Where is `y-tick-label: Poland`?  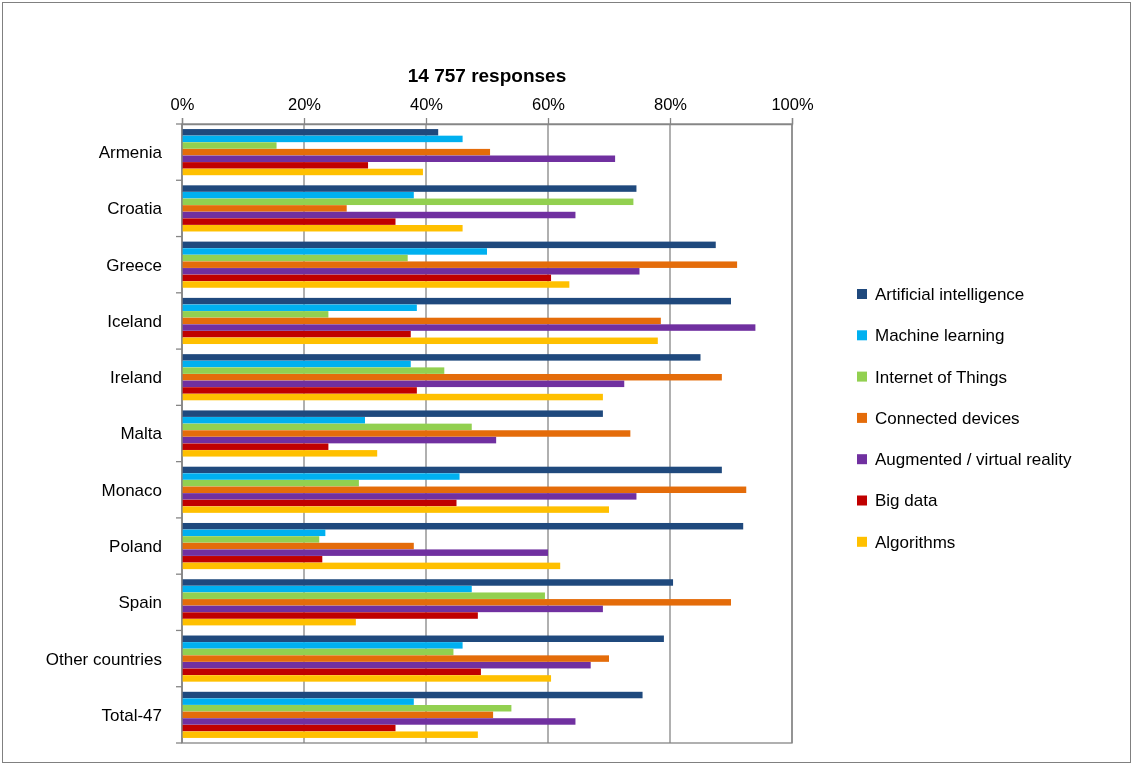
y-tick-label: Poland is located at coordinates (135, 546).